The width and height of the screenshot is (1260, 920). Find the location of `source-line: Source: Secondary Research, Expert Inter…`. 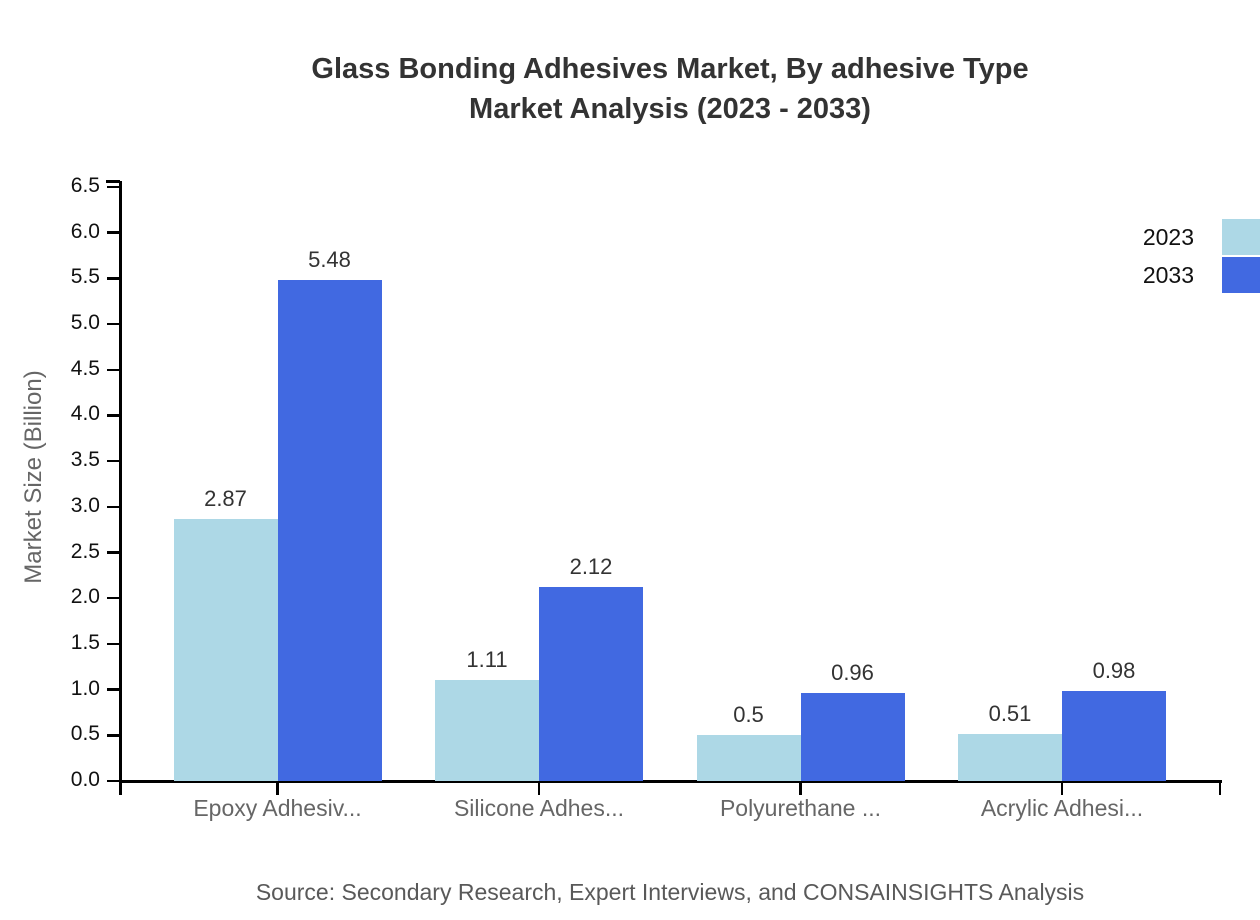

source-line: Source: Secondary Research, Expert Inter… is located at coordinates (670, 892).